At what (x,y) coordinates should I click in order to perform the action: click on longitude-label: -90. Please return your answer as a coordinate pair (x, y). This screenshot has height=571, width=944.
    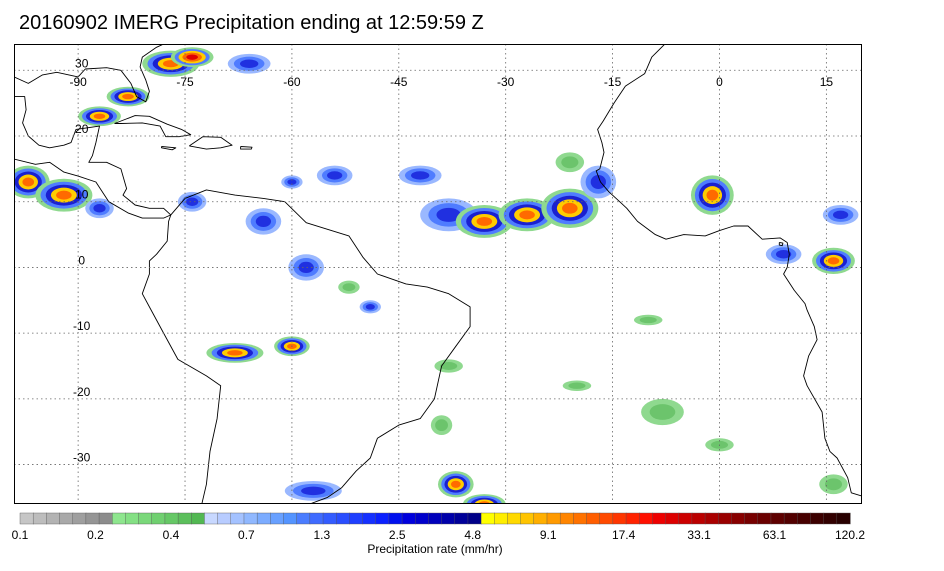
    Looking at the image, I should click on (78, 82).